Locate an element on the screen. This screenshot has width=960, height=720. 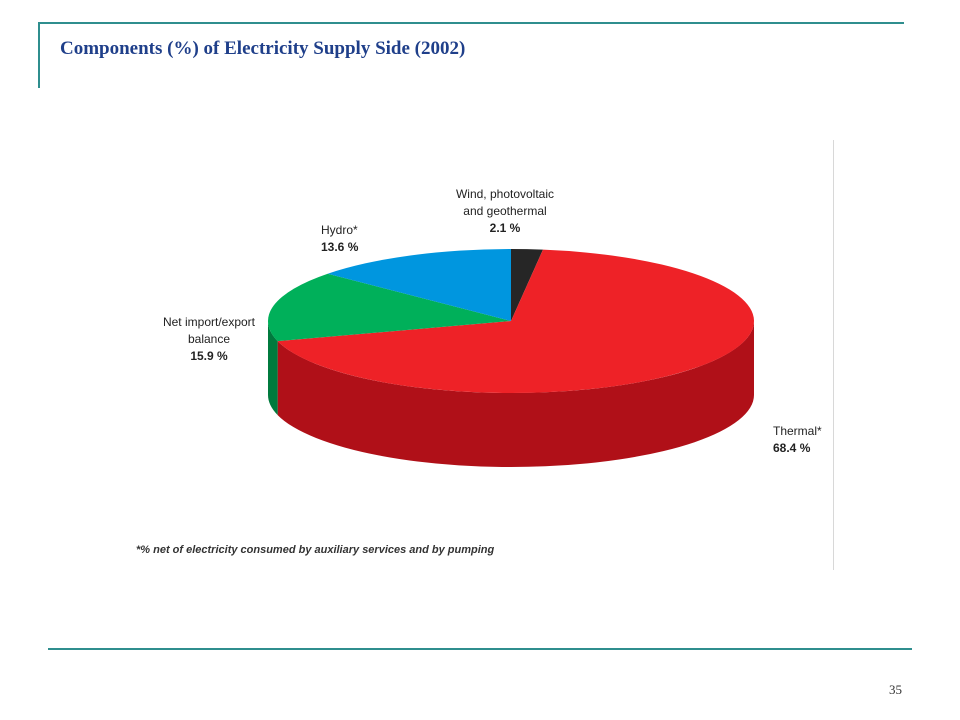
footer-rule is located at coordinates (480, 649).